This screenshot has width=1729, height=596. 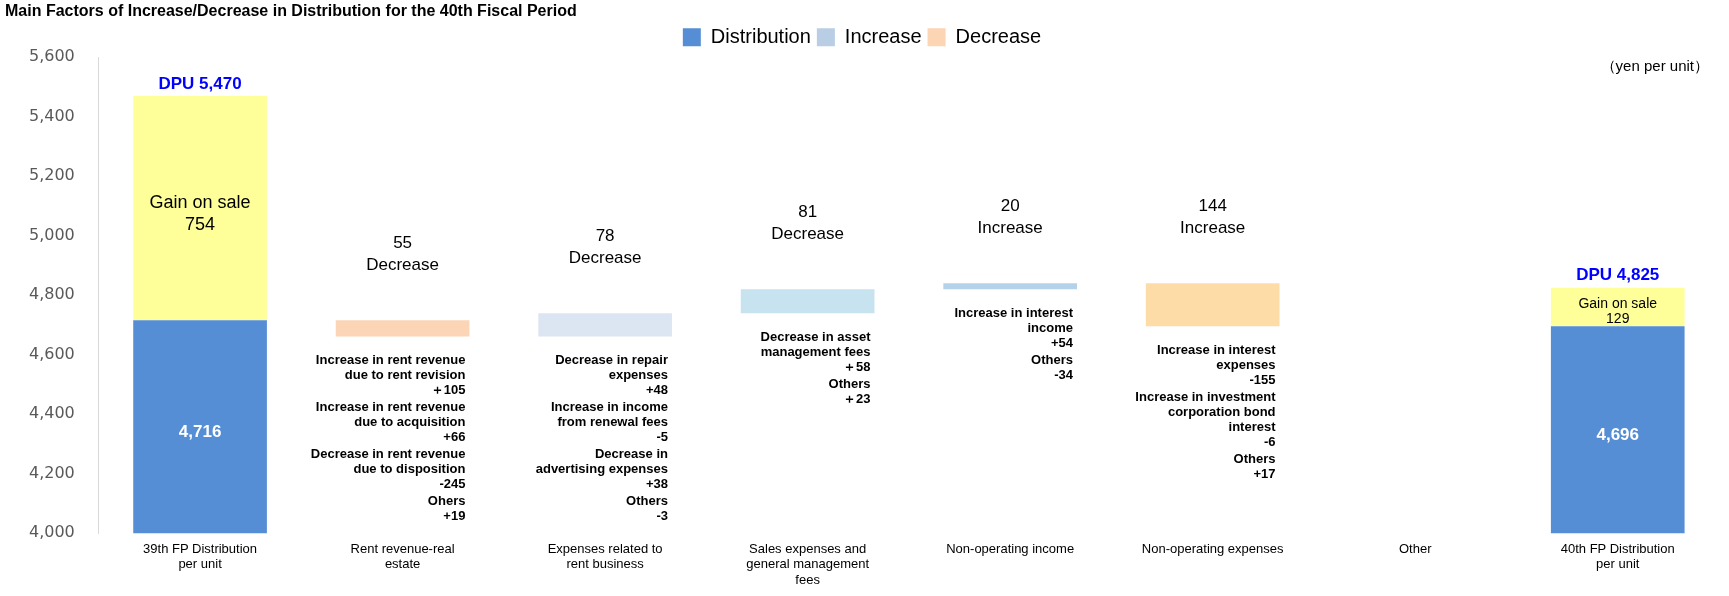 What do you see at coordinates (51, 413) in the screenshot?
I see `y-tick-label: 4,400` at bounding box center [51, 413].